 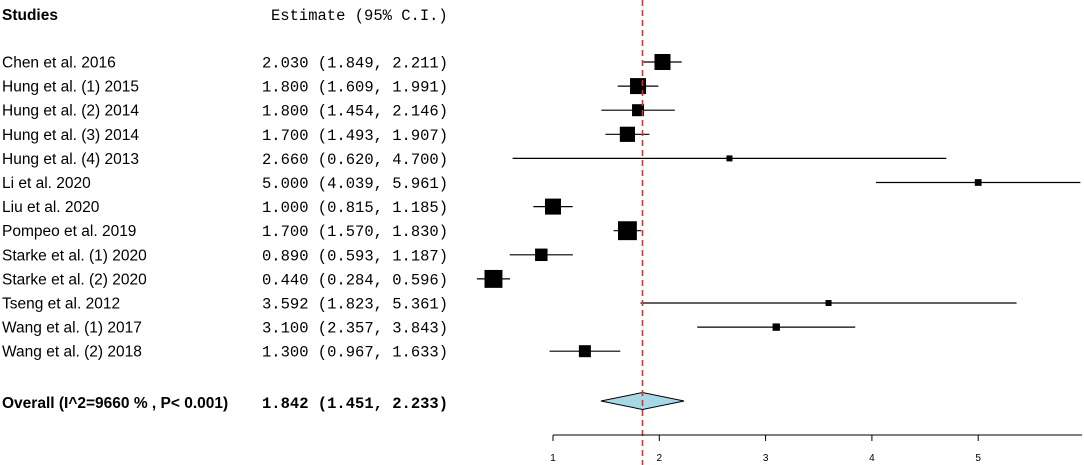 I want to click on study-name: Wang et al. (1) 2017, so click(x=72, y=328).